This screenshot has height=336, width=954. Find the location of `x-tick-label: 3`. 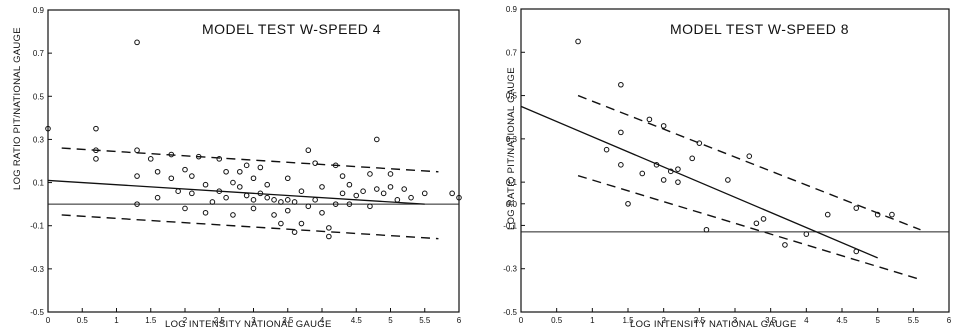

x-tick-label: 3 is located at coordinates (253, 320).